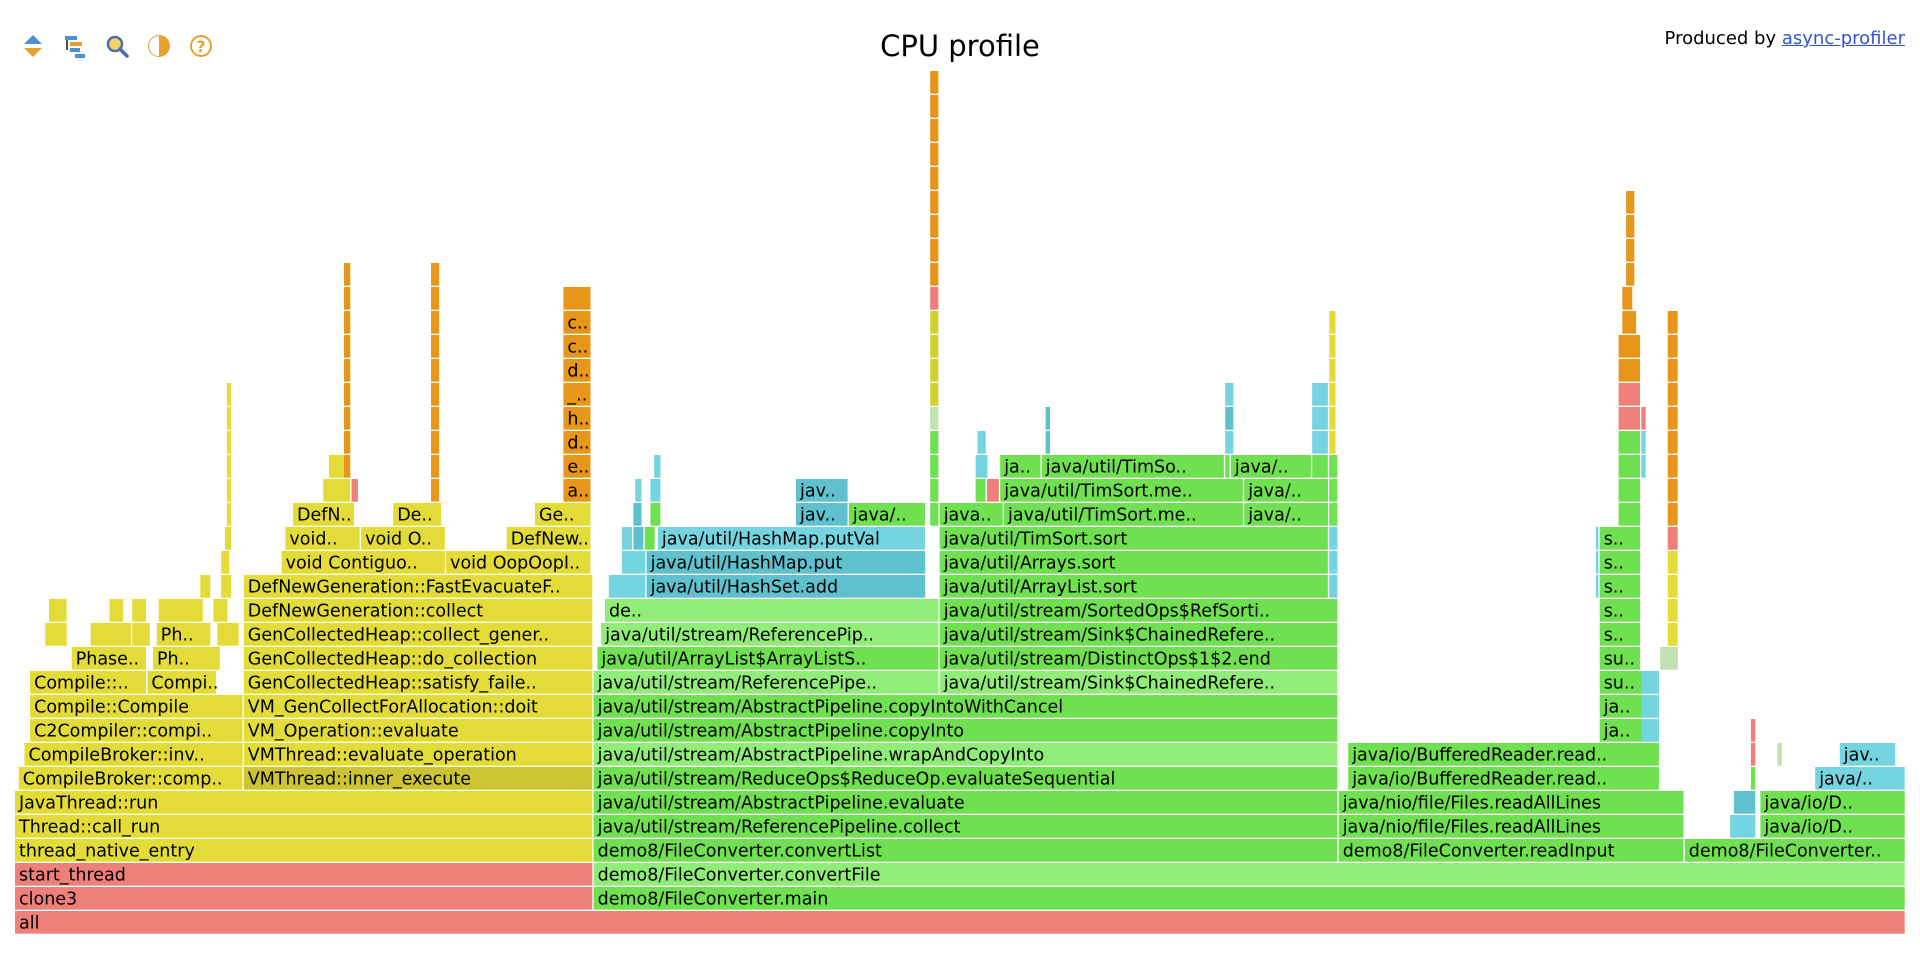 The image size is (1920, 960). What do you see at coordinates (786, 562) in the screenshot?
I see `frame: java/util/HashMap.put` at bounding box center [786, 562].